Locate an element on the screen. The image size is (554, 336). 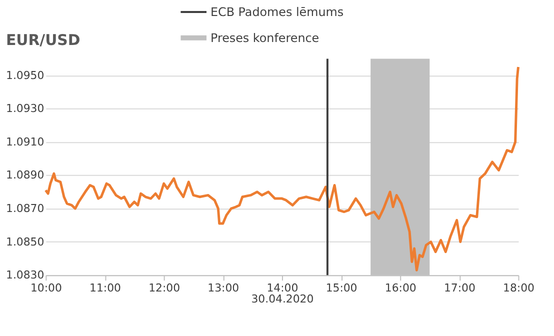
x-tick-label: 17:00 is located at coordinates (460, 288).